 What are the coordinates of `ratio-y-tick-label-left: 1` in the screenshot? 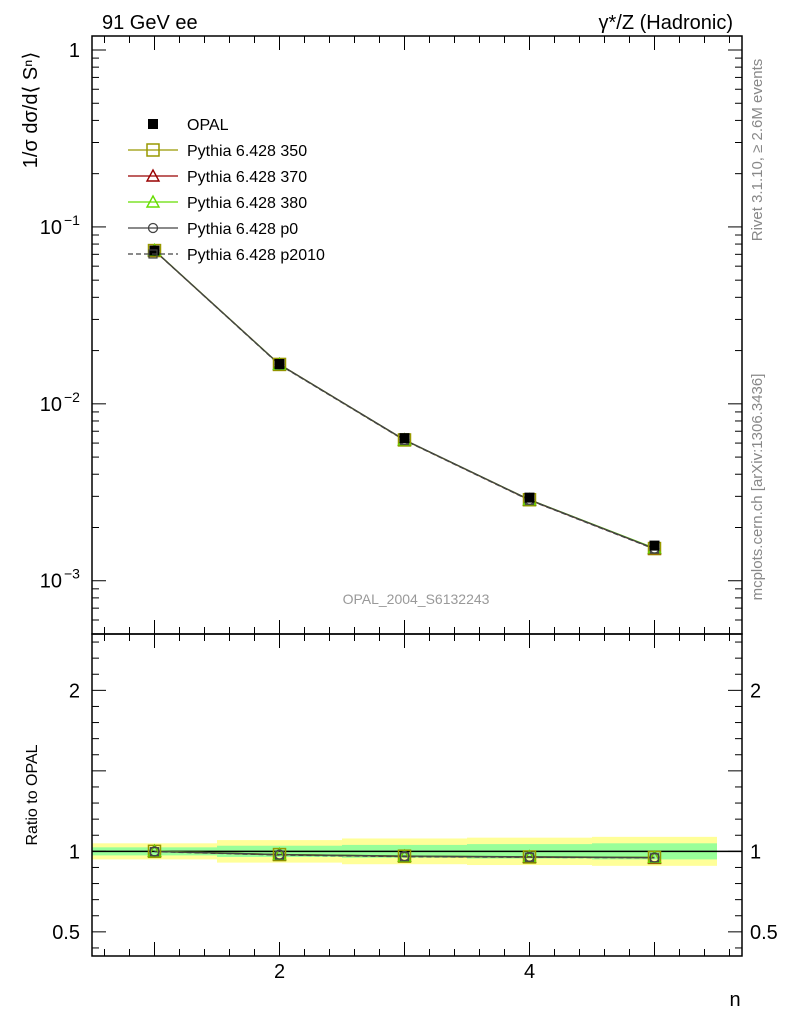 It's located at (74, 852).